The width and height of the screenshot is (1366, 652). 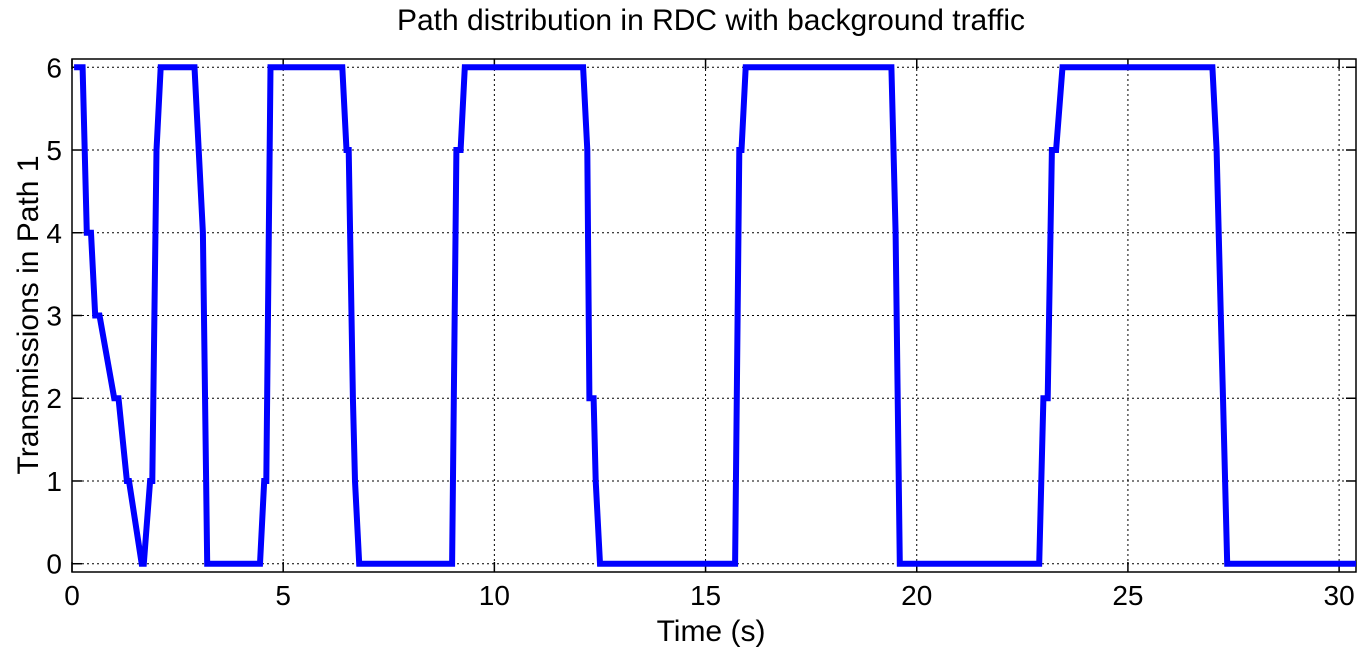 I want to click on x-tick-label-2: 10, so click(x=494, y=595).